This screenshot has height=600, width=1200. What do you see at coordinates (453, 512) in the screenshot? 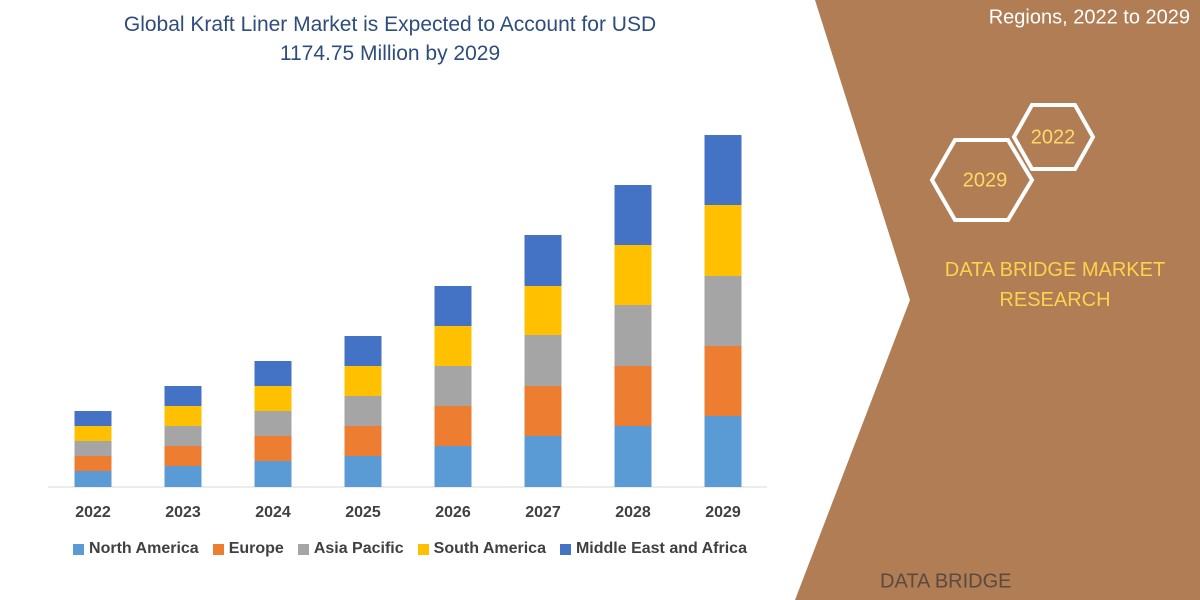
I see `x-tick-label: 2026` at bounding box center [453, 512].